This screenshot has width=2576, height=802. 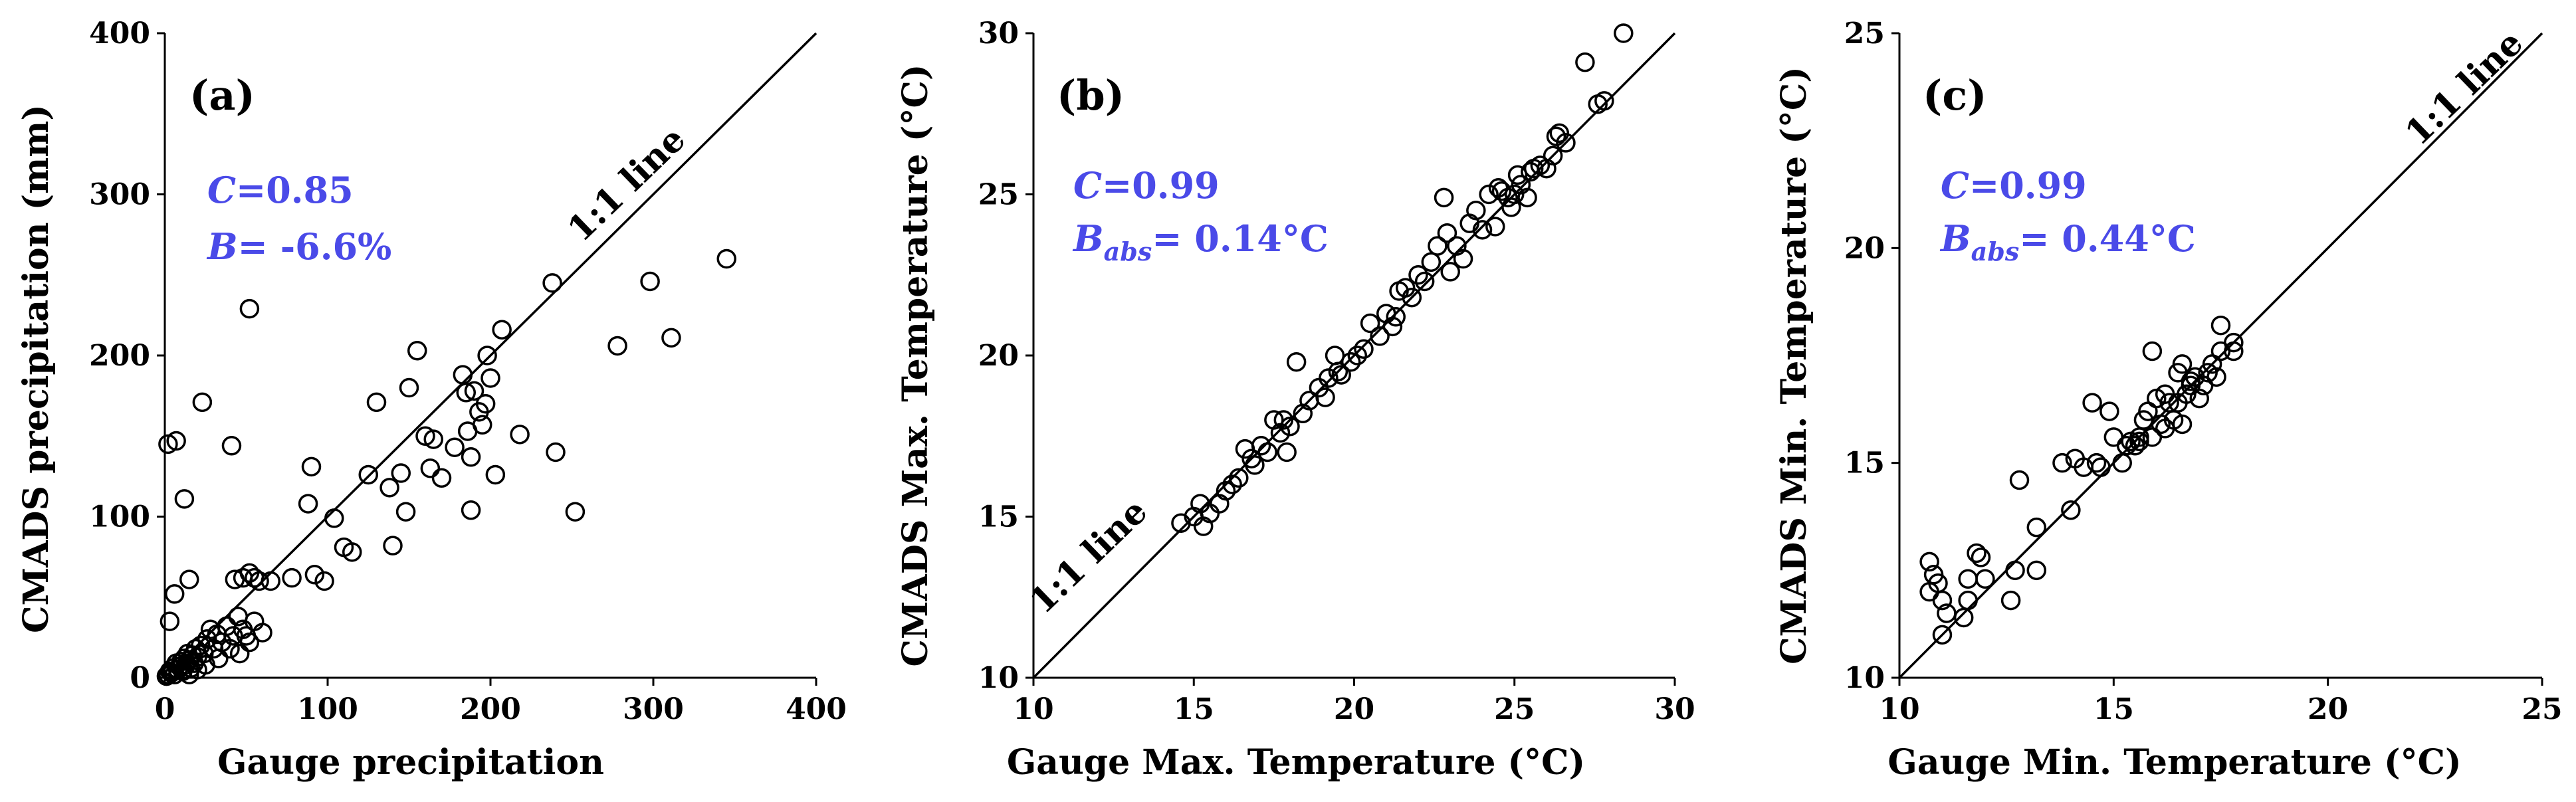 I want to click on panel-a-y-tick-label: 300, so click(x=119, y=195).